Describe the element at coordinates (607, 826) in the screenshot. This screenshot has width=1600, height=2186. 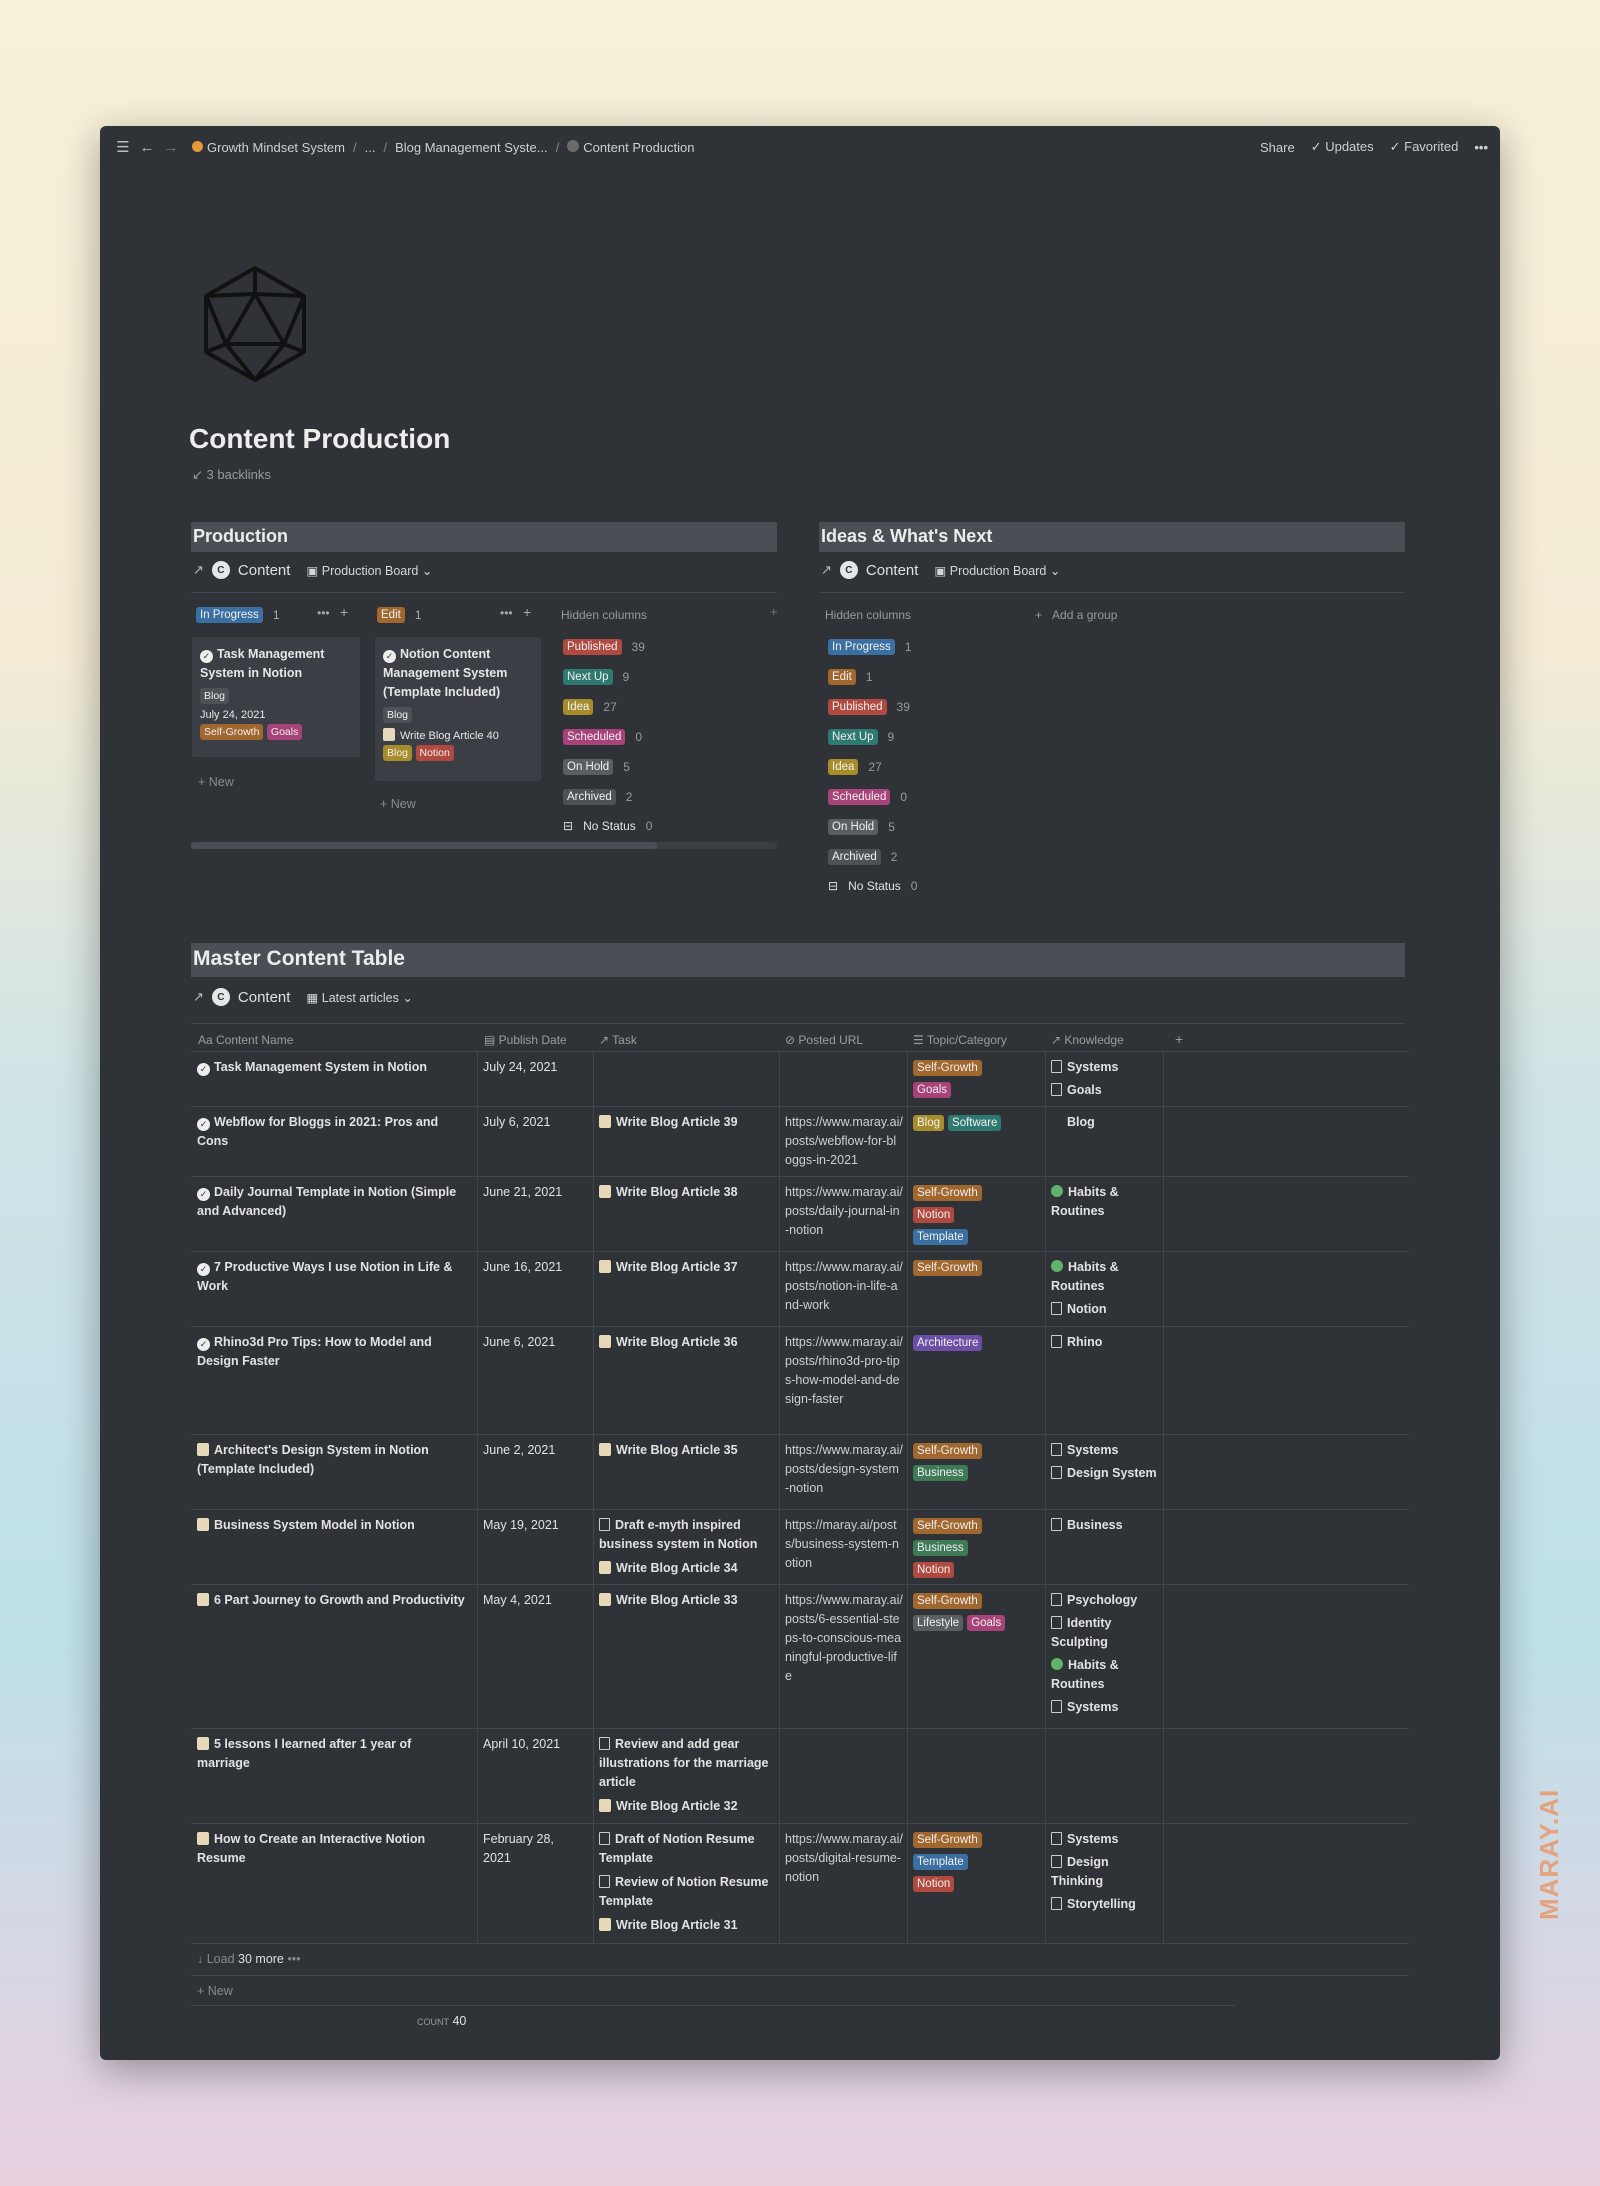
I see `hidden-group-row: ⊟ No Status 0` at that location.